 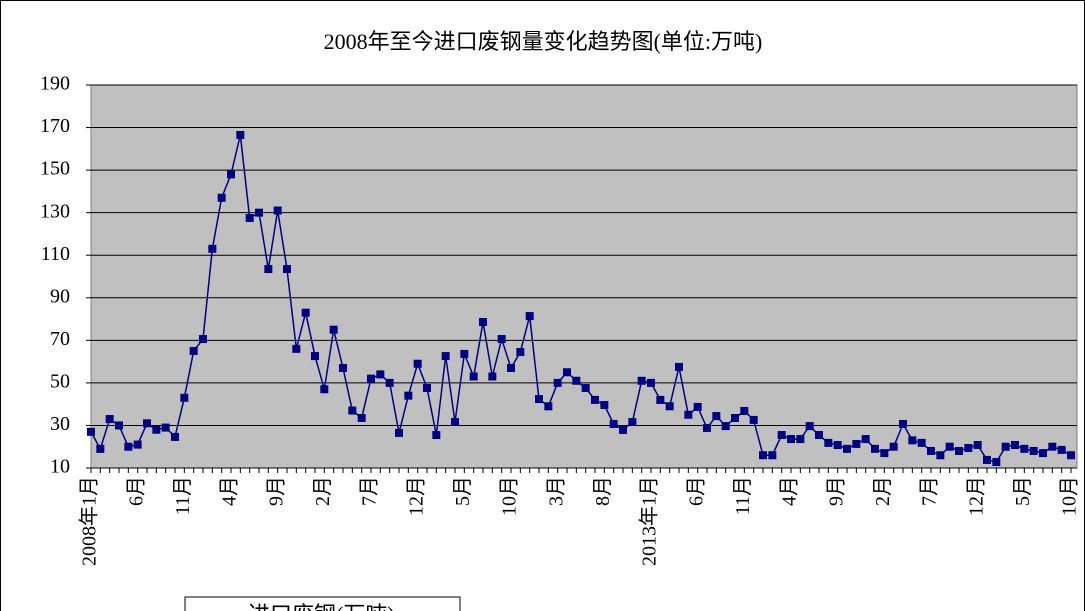 I want to click on legend-box, so click(x=322, y=603).